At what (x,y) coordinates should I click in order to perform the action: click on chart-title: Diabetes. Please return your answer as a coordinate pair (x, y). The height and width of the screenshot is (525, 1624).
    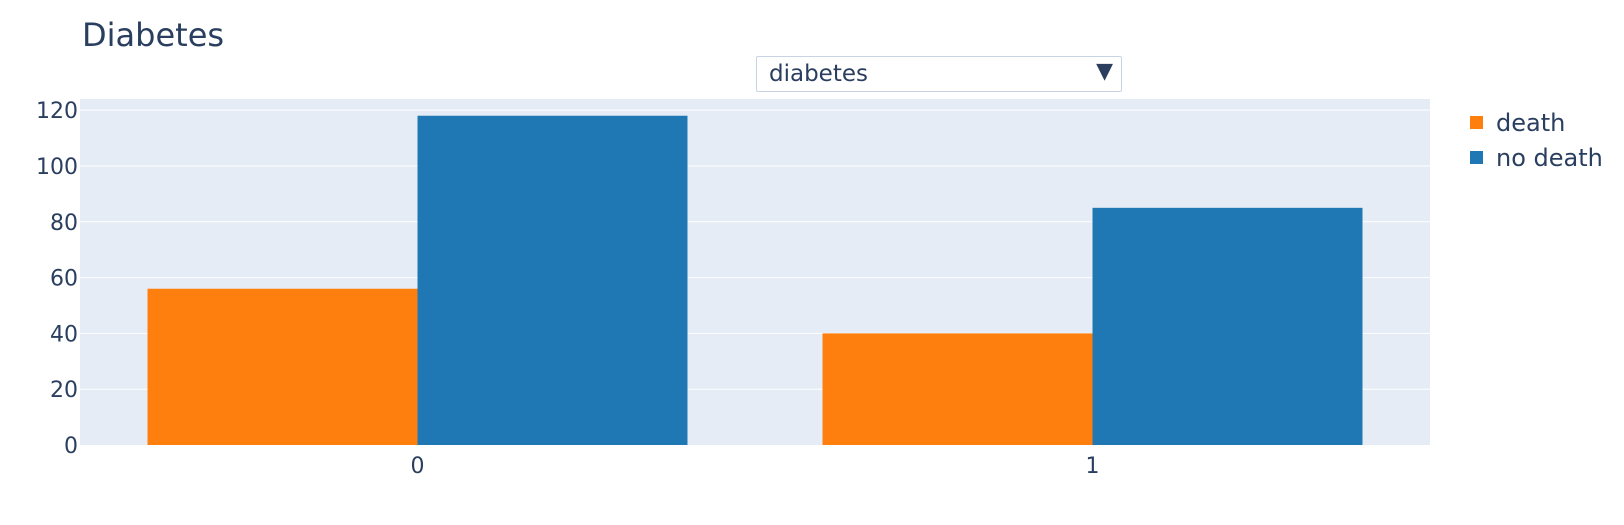
    Looking at the image, I should click on (153, 35).